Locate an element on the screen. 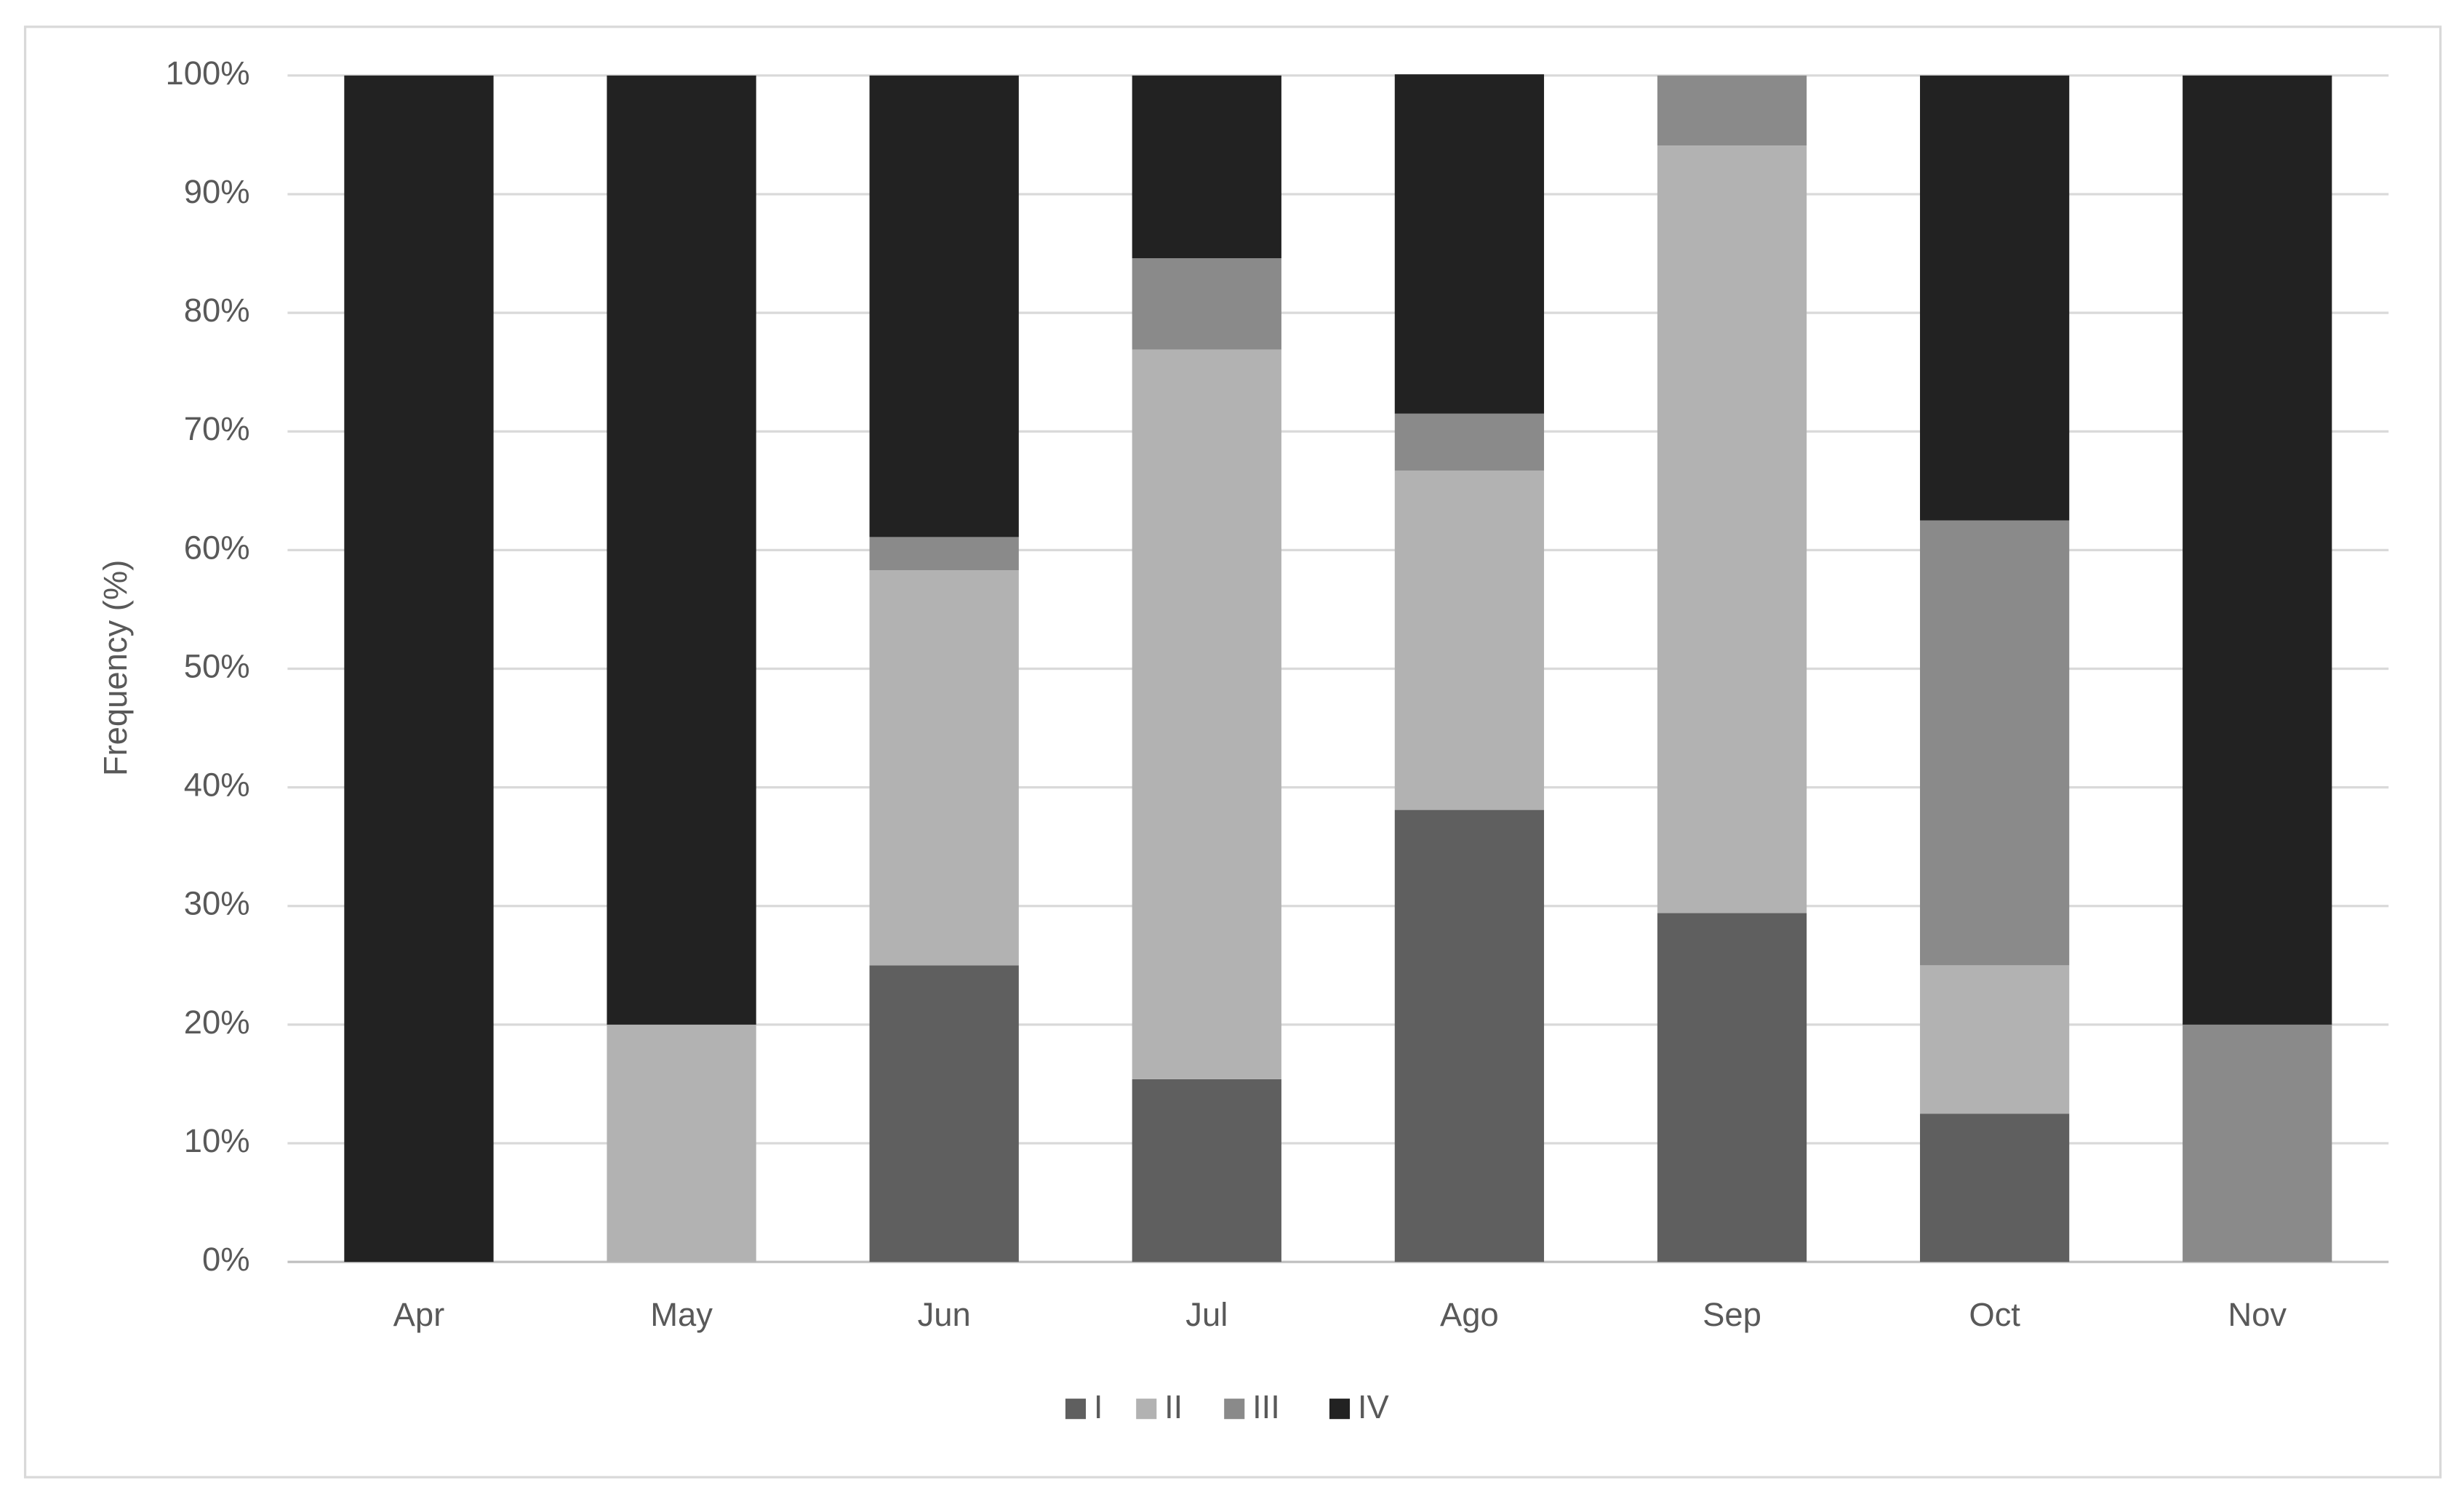  y-tick-label: 40% is located at coordinates (217, 785).